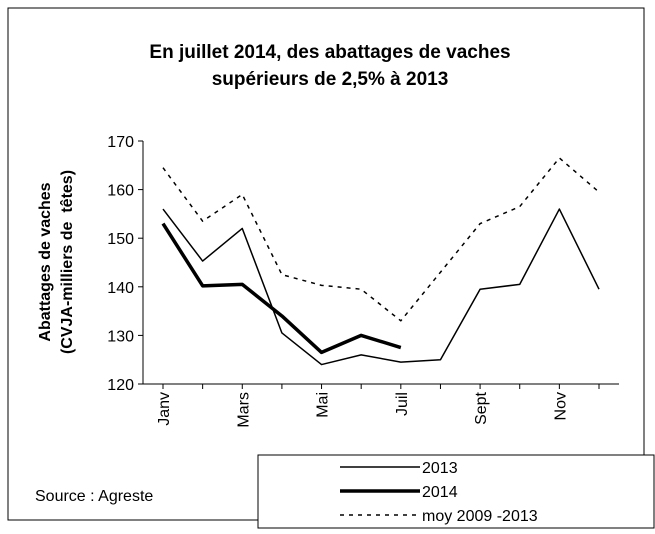 This screenshot has width=655, height=534. Describe the element at coordinates (67, 262) in the screenshot. I see `y-axis-label: (CVJA-milliers de têtes)` at that location.